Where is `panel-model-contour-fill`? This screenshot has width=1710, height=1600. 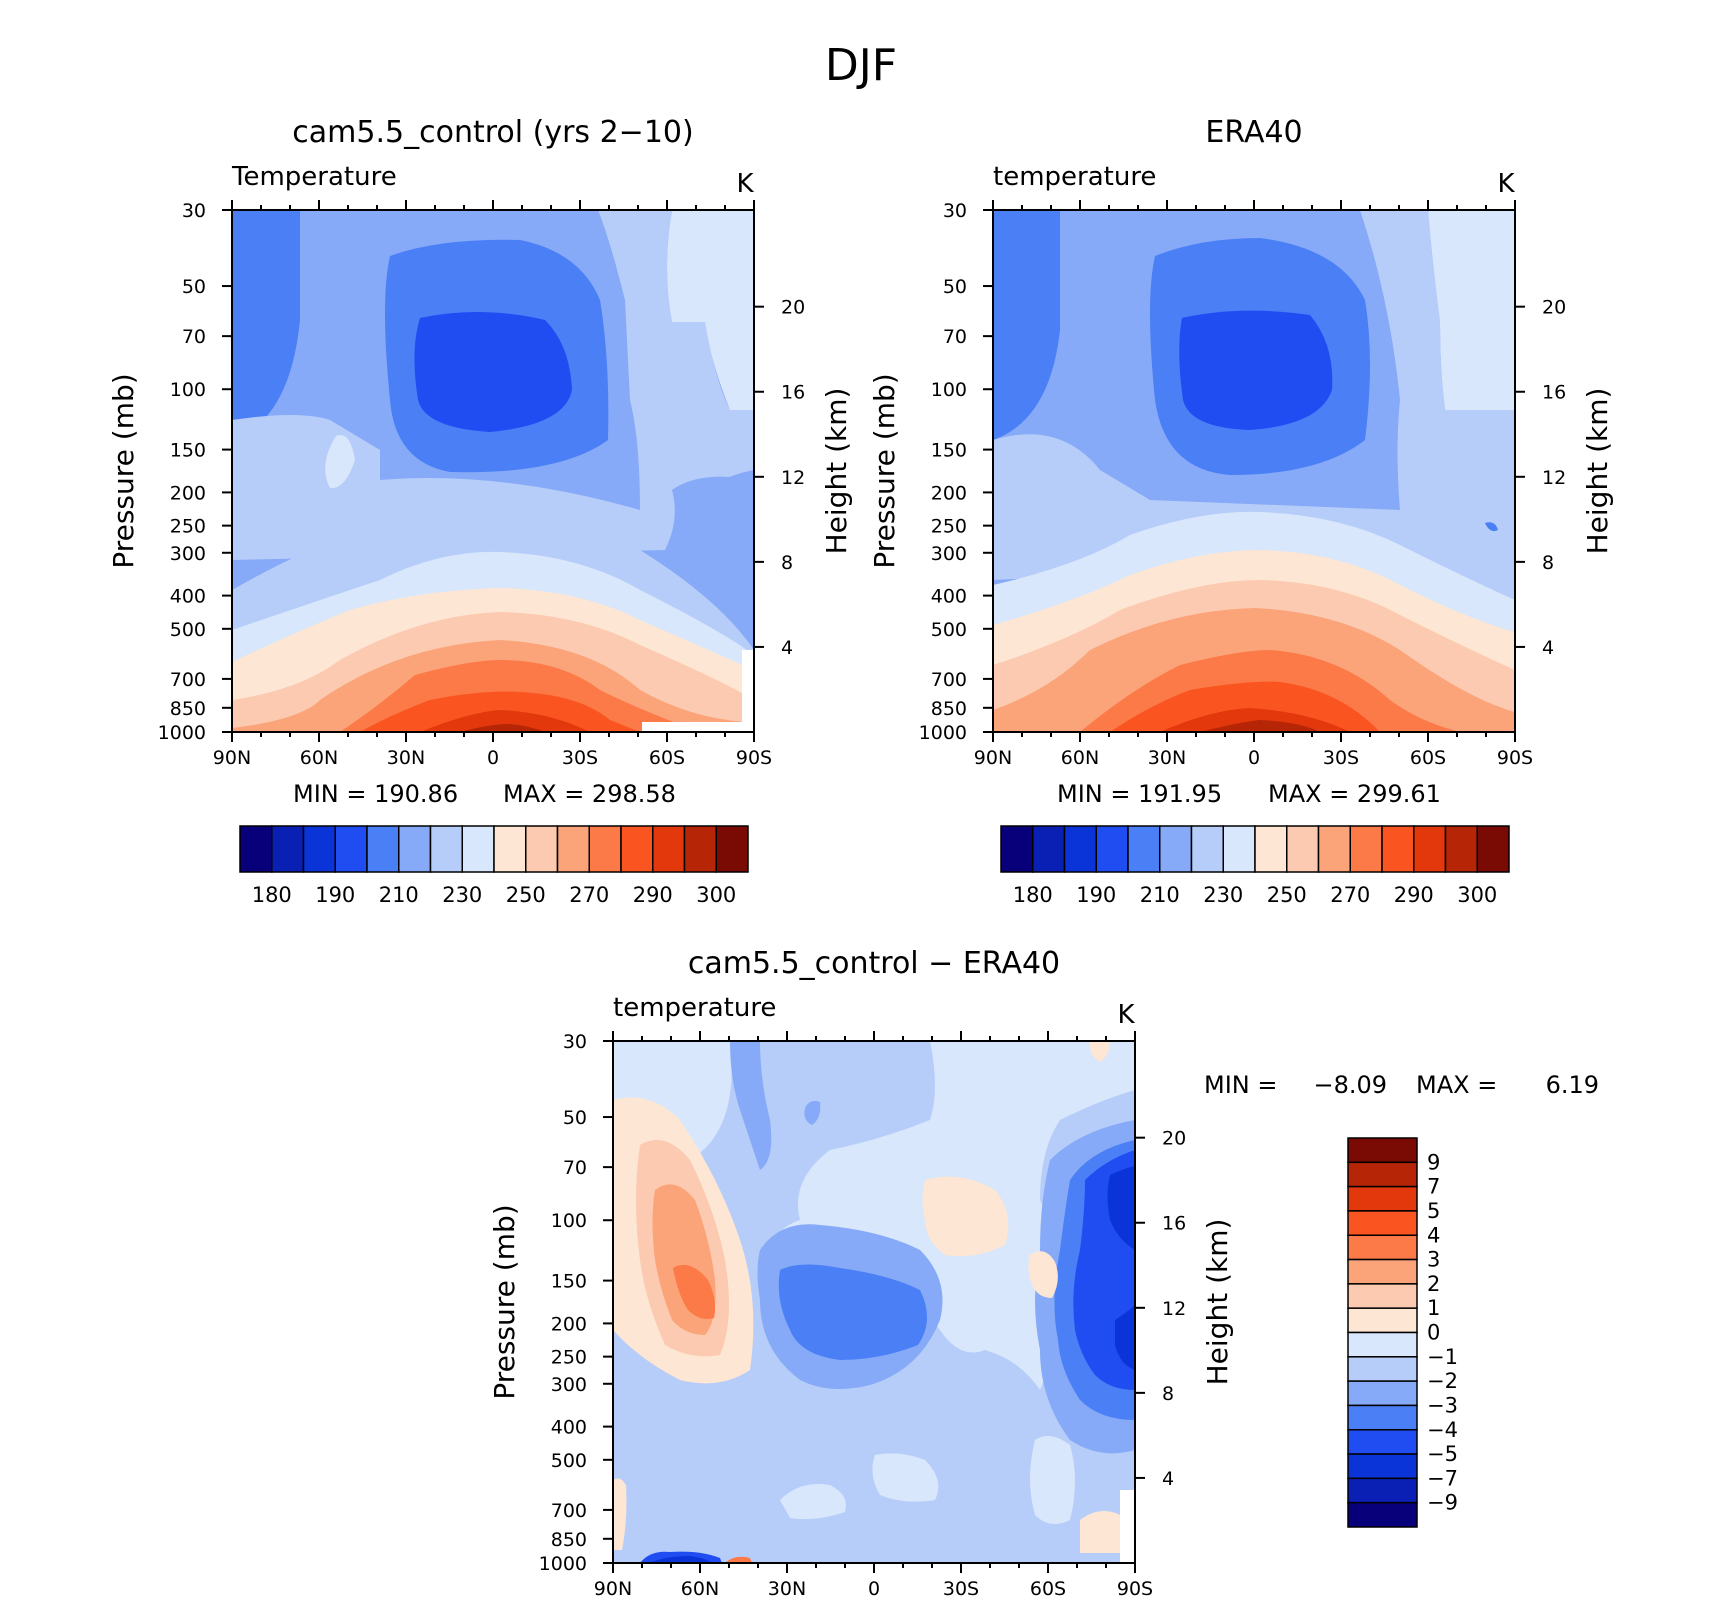 panel-model-contour-fill is located at coordinates (493, 471).